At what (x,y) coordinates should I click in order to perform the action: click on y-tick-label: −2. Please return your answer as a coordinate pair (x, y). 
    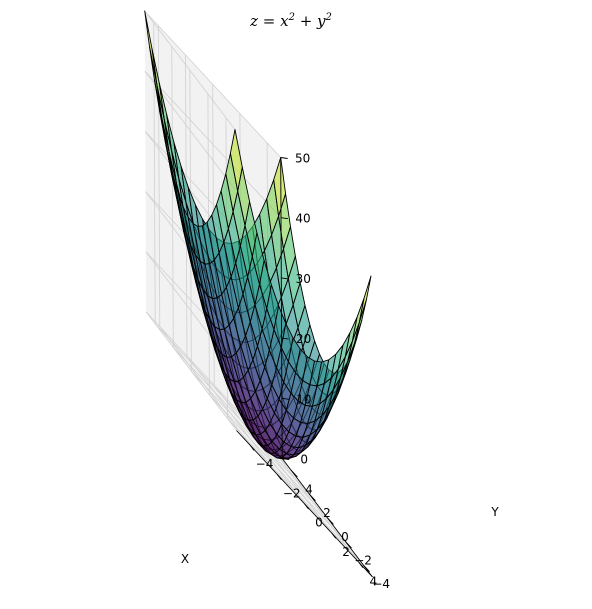
    Looking at the image, I should click on (363, 561).